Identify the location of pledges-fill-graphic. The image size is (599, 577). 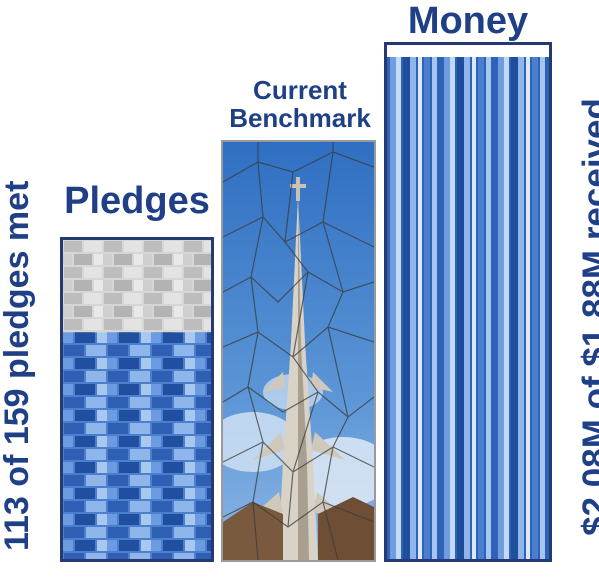
(137, 399).